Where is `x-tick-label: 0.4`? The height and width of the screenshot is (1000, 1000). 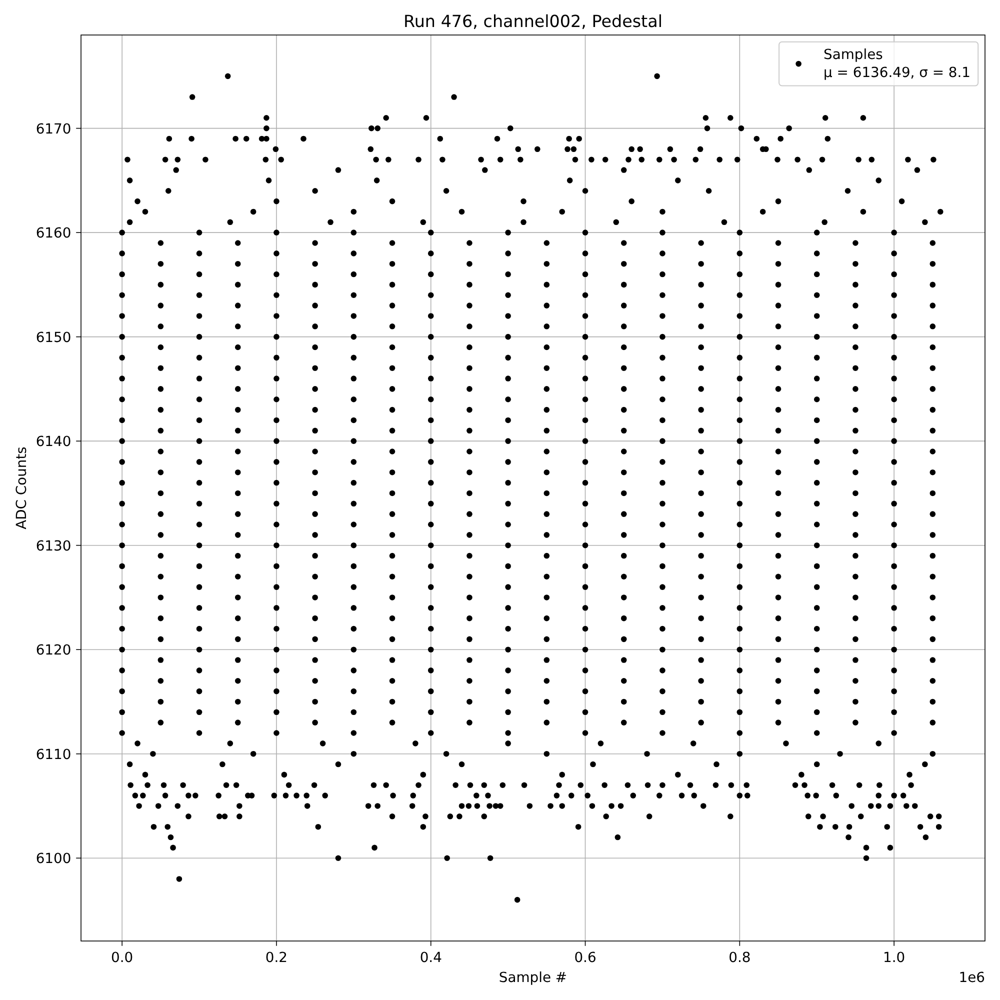
x-tick-label: 0.4 is located at coordinates (431, 958).